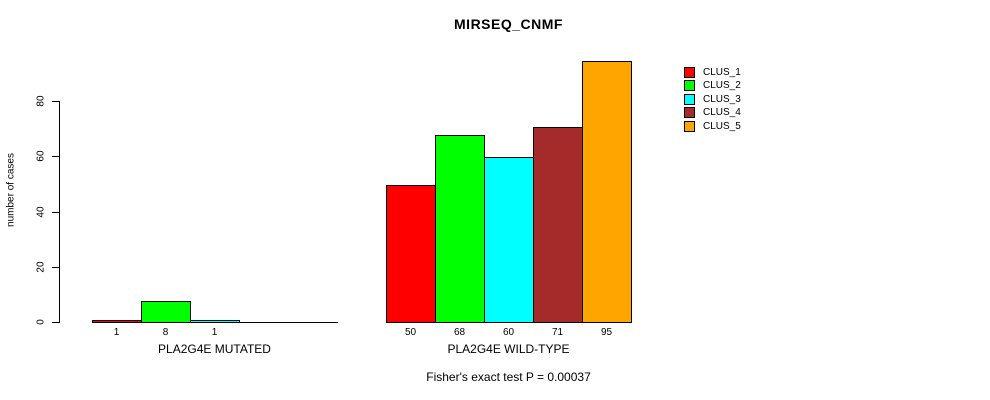  What do you see at coordinates (508, 24) in the screenshot?
I see `chart-title: MIRSEQ_CNMF` at bounding box center [508, 24].